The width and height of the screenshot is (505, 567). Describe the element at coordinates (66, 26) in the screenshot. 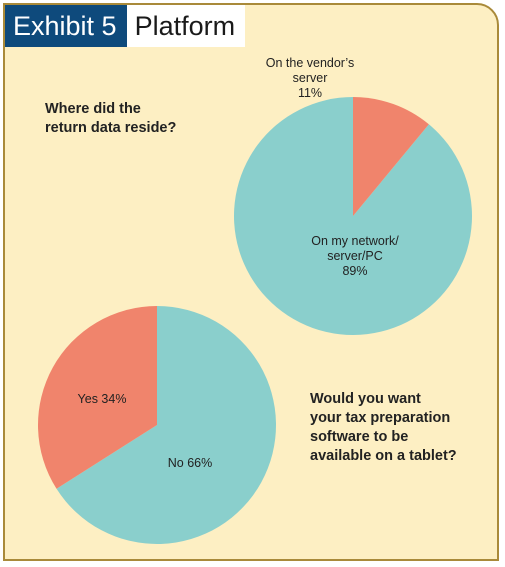

I see `exhibit-number: Exhibit 5` at that location.